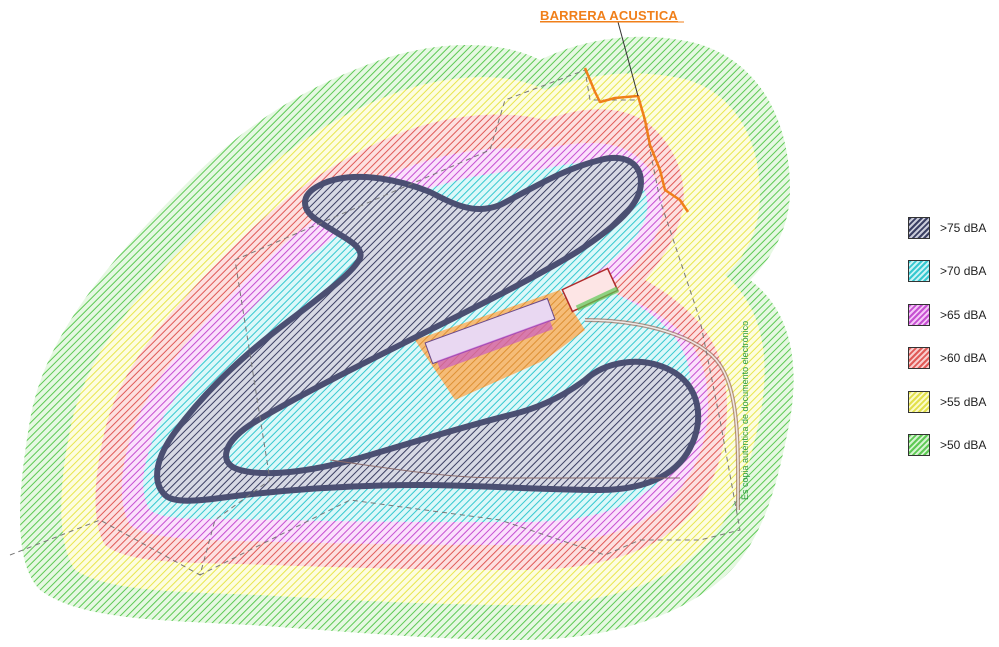 This screenshot has width=999, height=647. Describe the element at coordinates (636, 140) in the screenshot. I see `acoustic-barrier` at that location.